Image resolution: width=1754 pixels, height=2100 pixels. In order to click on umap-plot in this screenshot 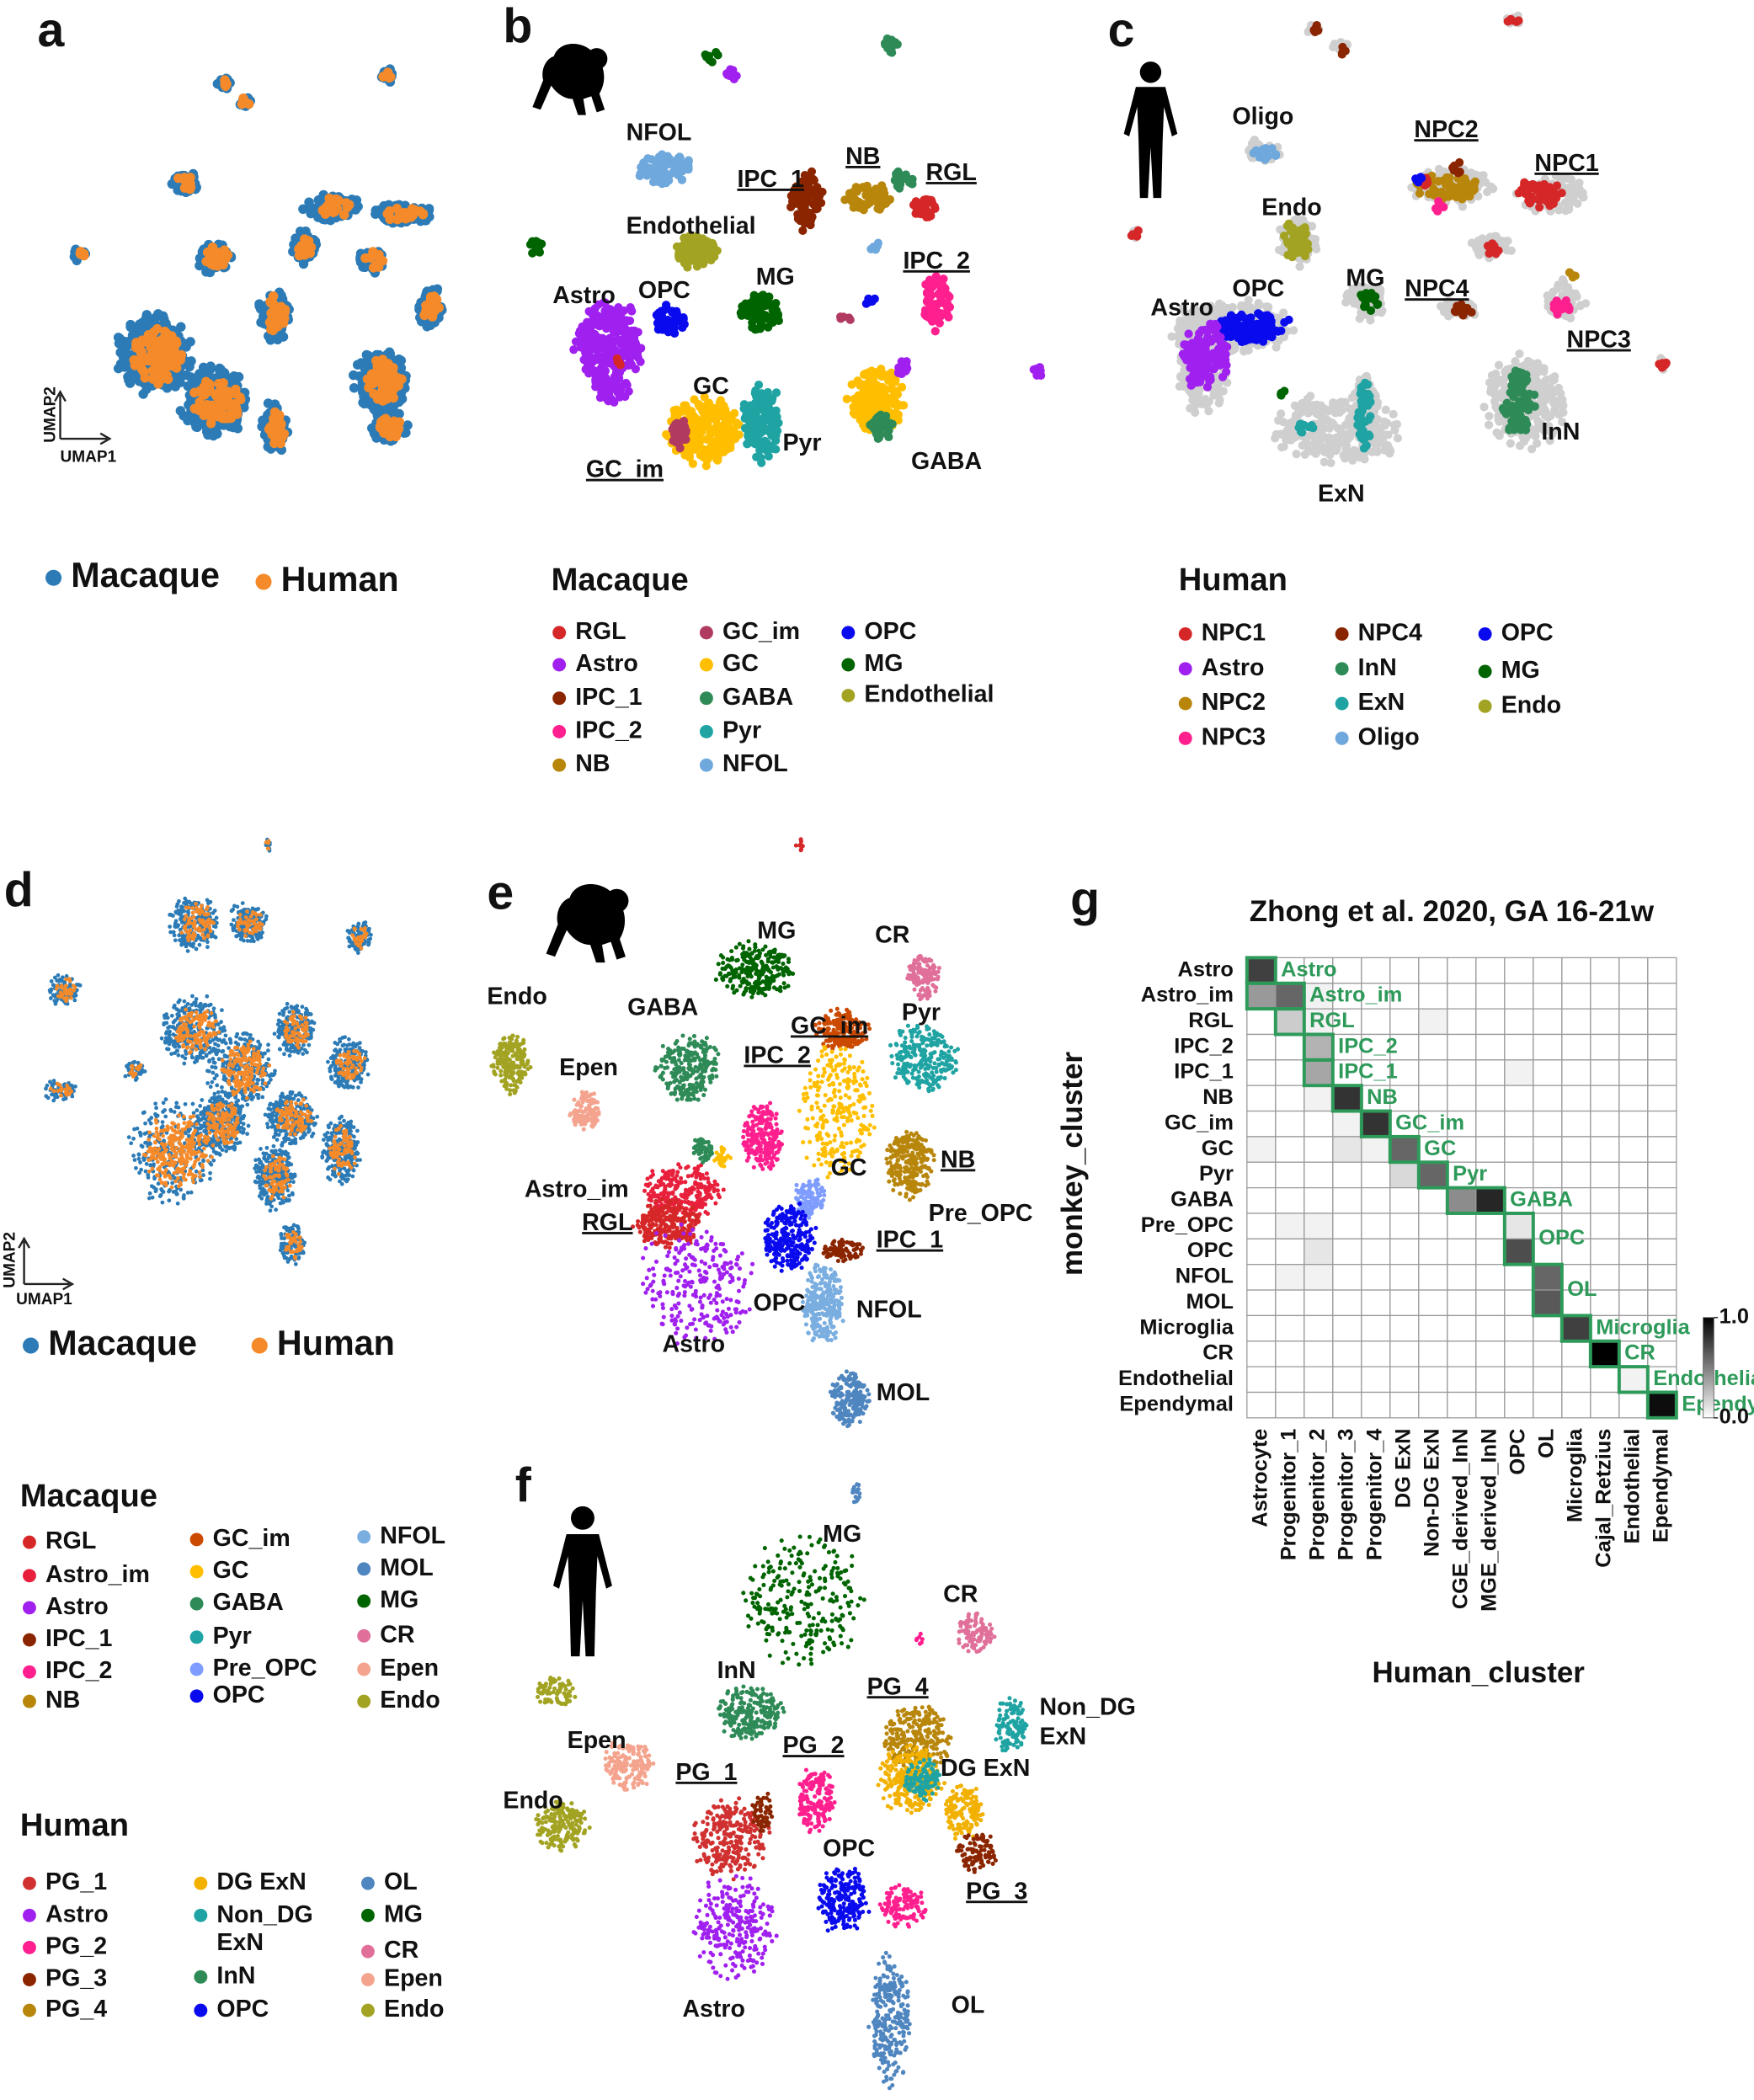, I will do `click(208, 1051)`.